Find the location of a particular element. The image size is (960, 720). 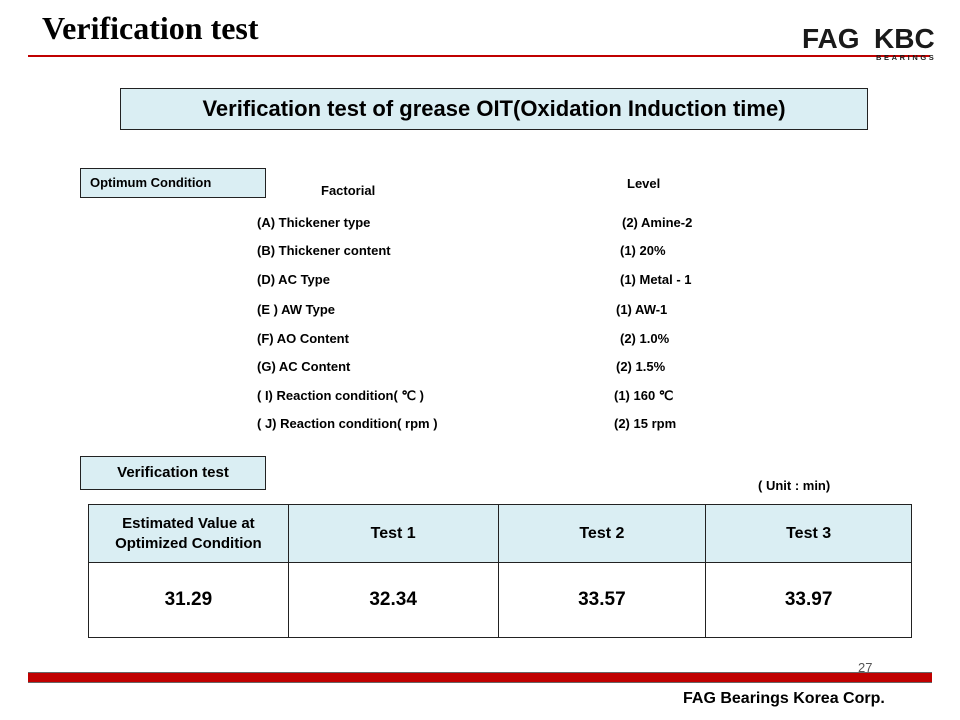

level-value: (2) Amine-2 is located at coordinates (657, 222).